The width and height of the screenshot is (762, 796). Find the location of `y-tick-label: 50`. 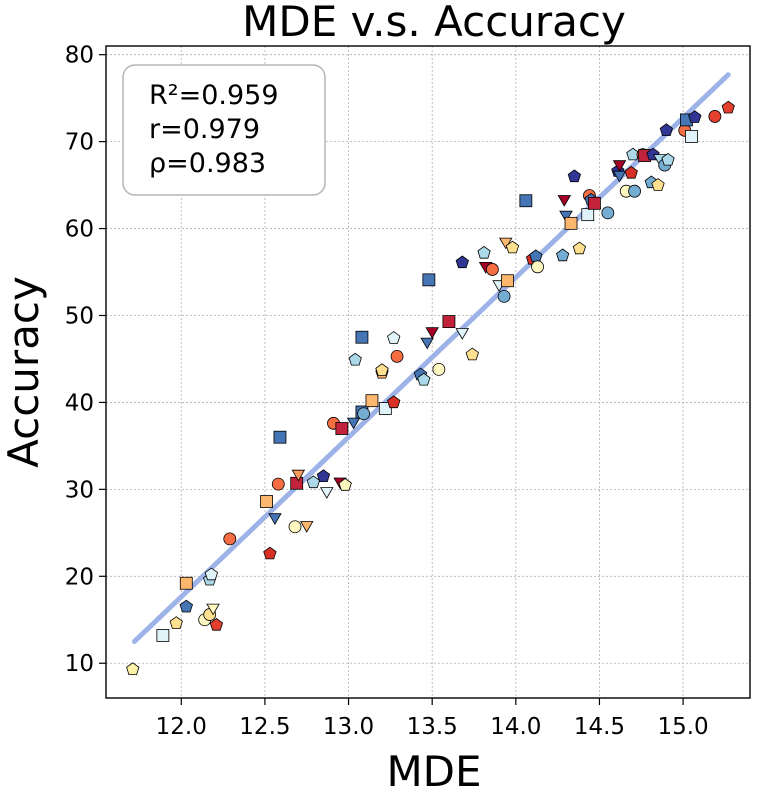

y-tick-label: 50 is located at coordinates (79, 316).